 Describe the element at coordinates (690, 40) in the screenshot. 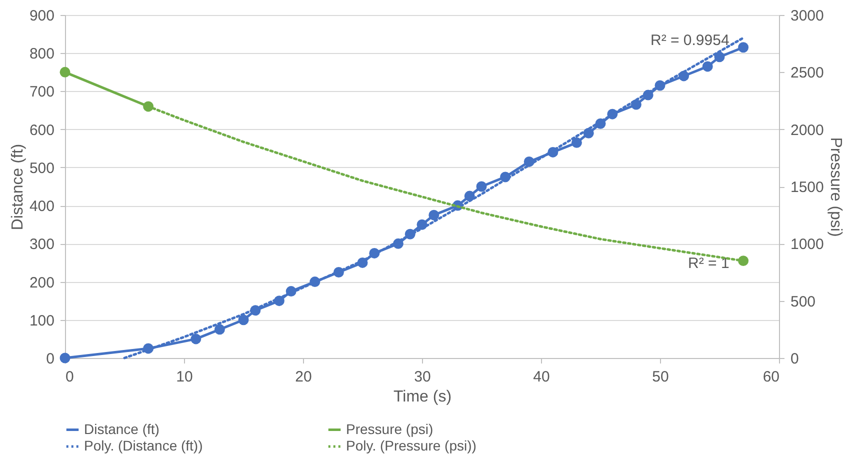

I see `annotation: R² = 0.9954` at that location.